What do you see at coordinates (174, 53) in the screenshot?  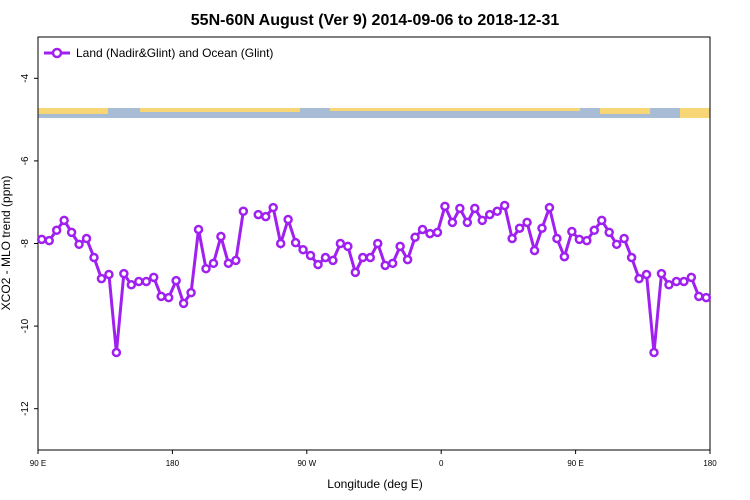 I see `legend-label: Land (Nadir&Glint) and Ocean (Glint)` at bounding box center [174, 53].